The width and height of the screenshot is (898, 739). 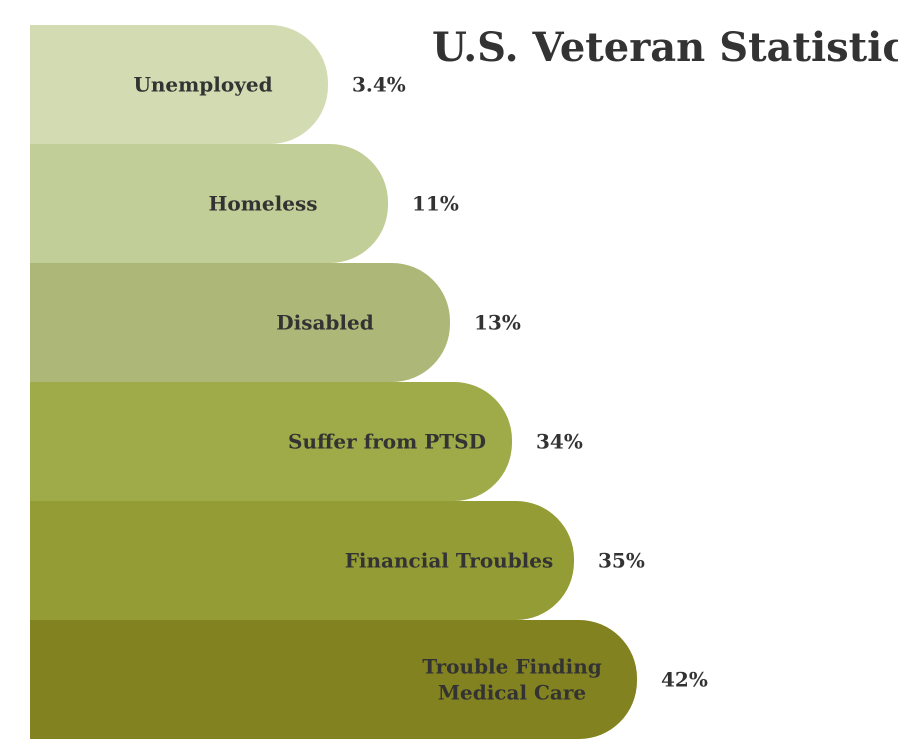 What do you see at coordinates (665, 47) in the screenshot?
I see `chart-title: U.S. Veteran Statistics` at bounding box center [665, 47].